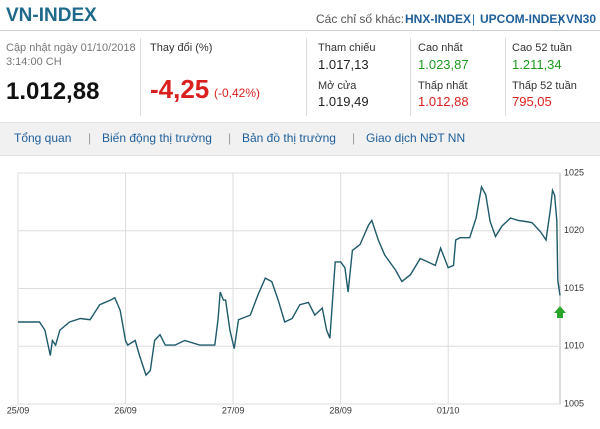 This screenshot has width=600, height=429. I want to click on stat-label: Thấp 52 tuần, so click(544, 86).